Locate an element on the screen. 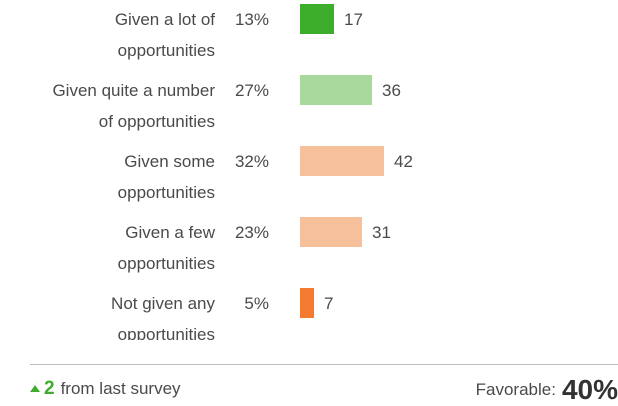 This screenshot has height=406, width=618. triangle-up-icon is located at coordinates (35, 388).